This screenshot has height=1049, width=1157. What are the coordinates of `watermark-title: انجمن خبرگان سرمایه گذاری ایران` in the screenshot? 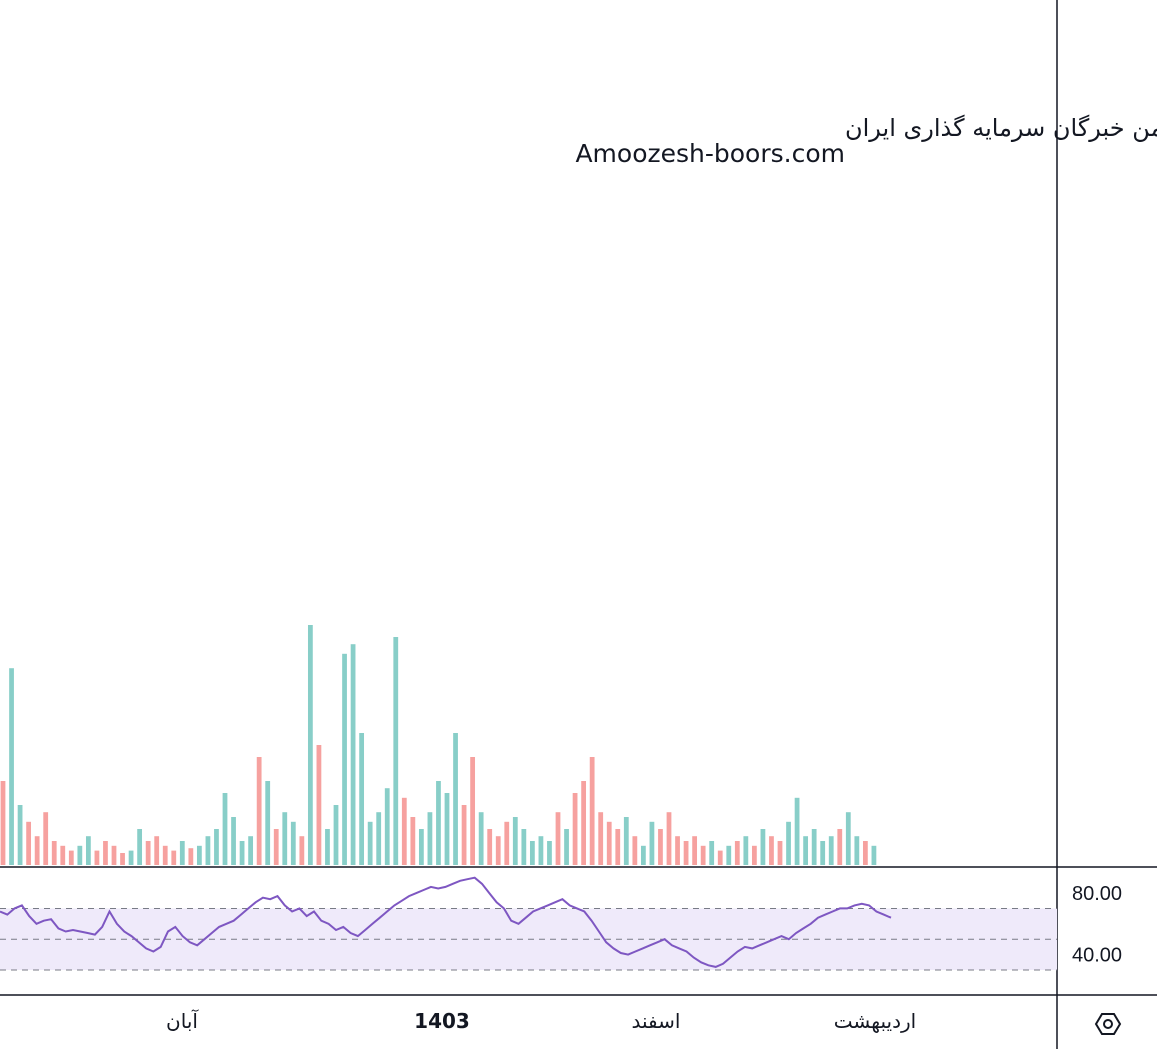 It's located at (1001, 128).